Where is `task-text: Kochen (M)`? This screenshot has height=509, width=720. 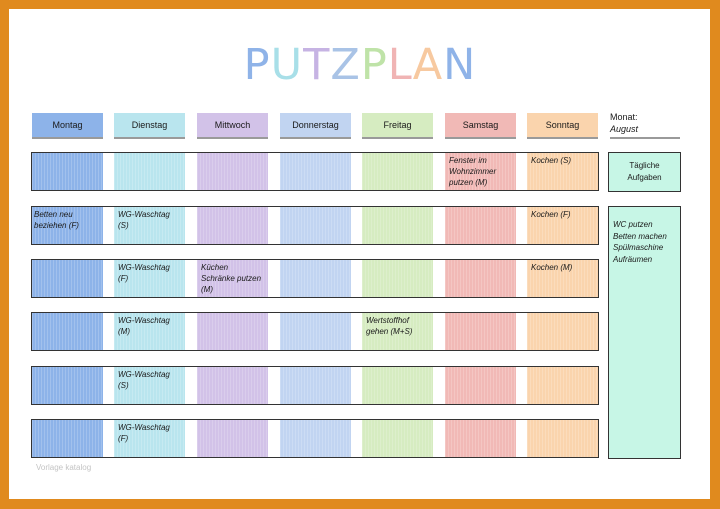
task-text: Kochen (M) is located at coordinates (552, 267).